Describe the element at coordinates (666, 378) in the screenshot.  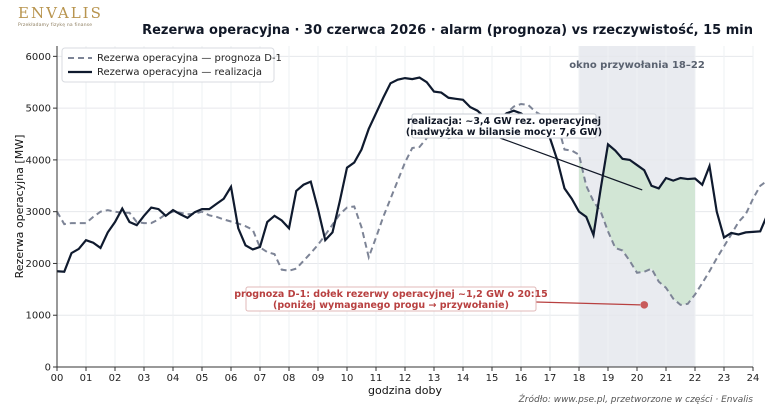
I see `x-tick-label: 21` at that location.